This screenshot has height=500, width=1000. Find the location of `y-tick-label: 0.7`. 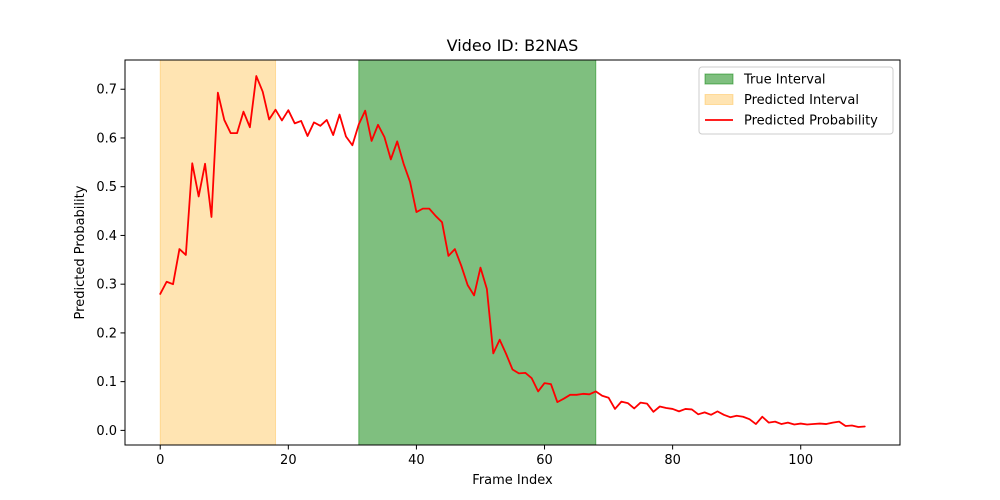

y-tick-label: 0.7 is located at coordinates (106, 90).